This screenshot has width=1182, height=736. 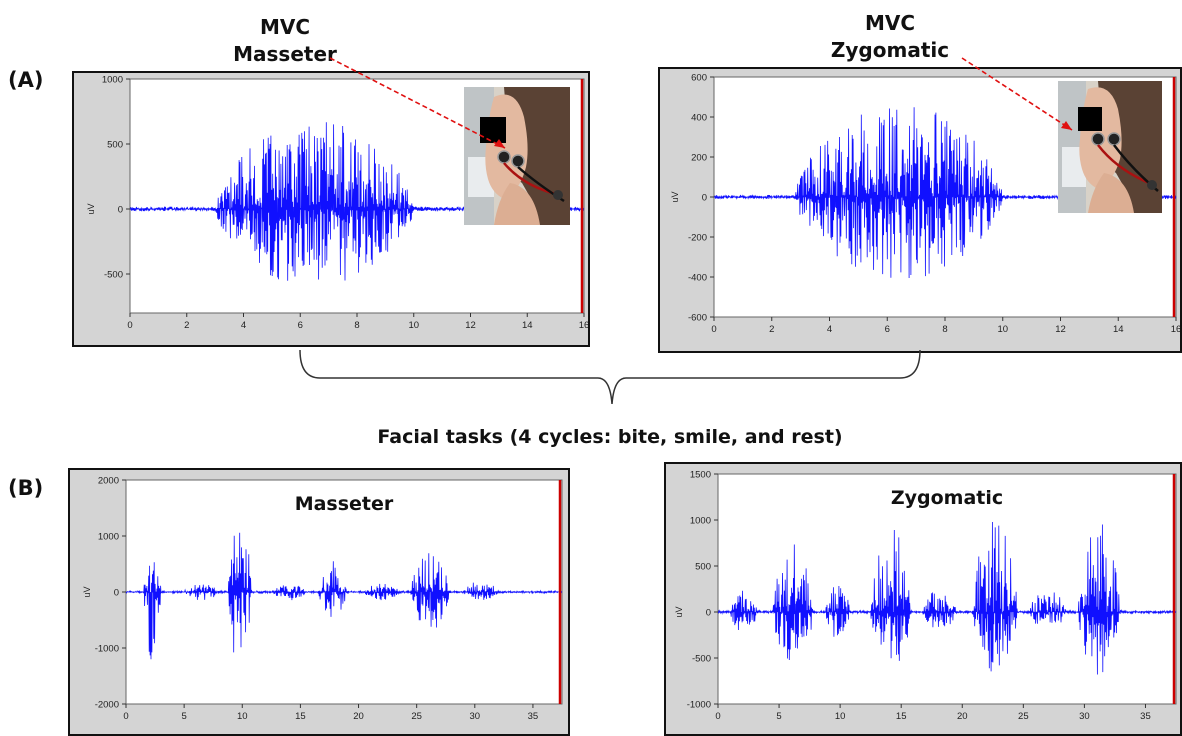 I want to click on mvc-zygomatic-line2: Zygomatic, so click(x=890, y=50).